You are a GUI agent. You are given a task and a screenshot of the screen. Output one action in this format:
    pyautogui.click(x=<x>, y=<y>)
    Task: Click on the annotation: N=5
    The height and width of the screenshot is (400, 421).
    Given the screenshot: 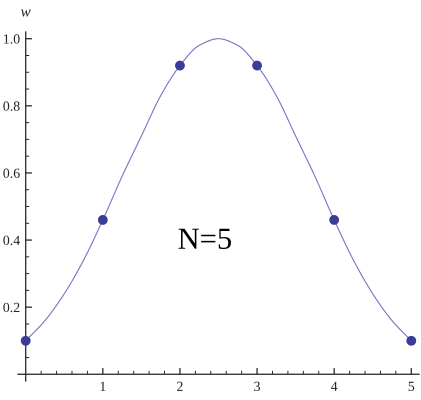 What is the action you would take?
    pyautogui.click(x=204, y=239)
    